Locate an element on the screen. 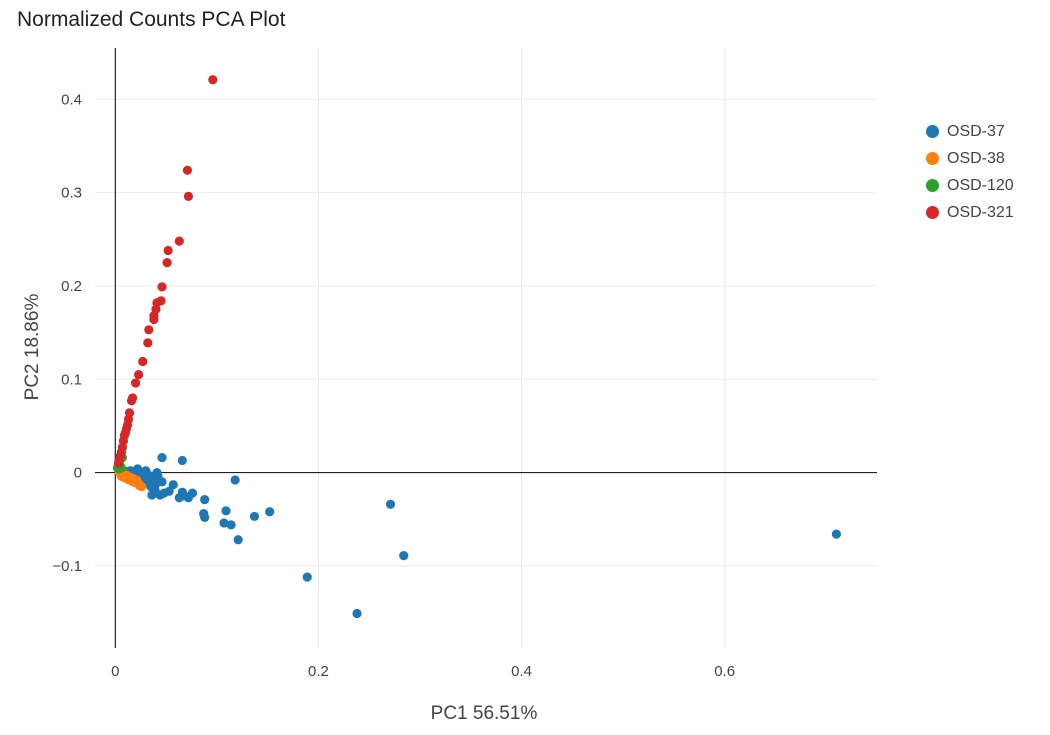 Image resolution: width=1050 pixels, height=735 pixels. x-tick-label: 0.2 is located at coordinates (318, 671).